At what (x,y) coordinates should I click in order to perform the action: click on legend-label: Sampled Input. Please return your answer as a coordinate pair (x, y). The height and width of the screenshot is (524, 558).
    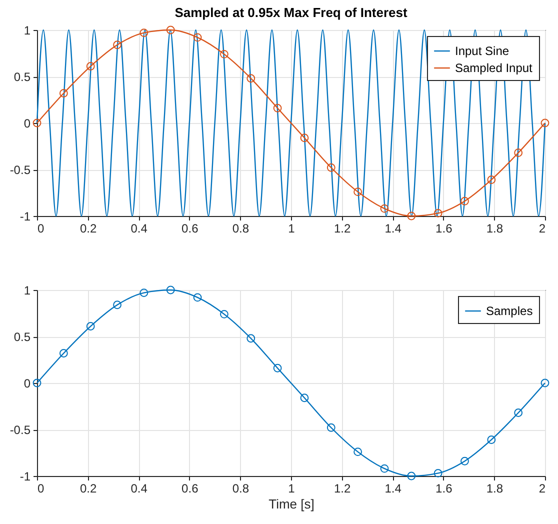
    Looking at the image, I should click on (494, 68).